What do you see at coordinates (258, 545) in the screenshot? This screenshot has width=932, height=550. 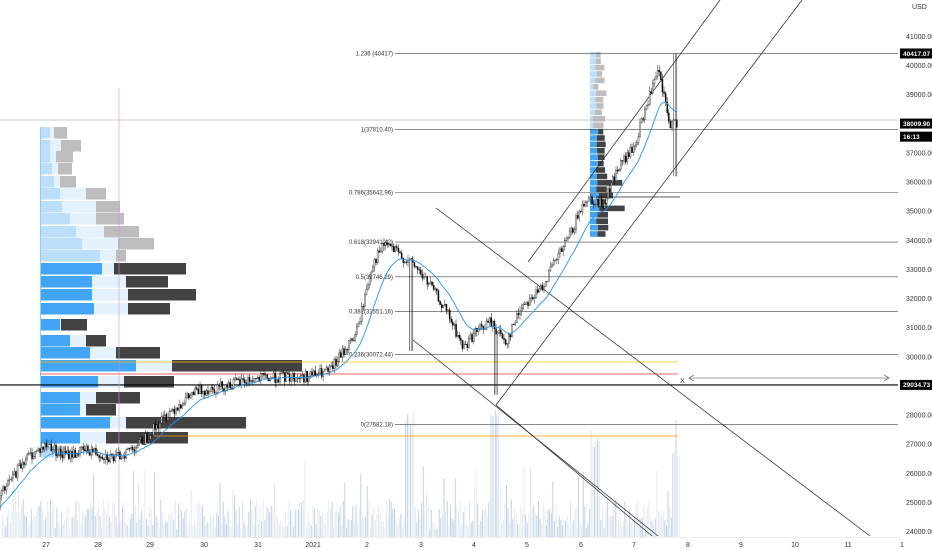 I see `x-tick-label: 31` at bounding box center [258, 545].